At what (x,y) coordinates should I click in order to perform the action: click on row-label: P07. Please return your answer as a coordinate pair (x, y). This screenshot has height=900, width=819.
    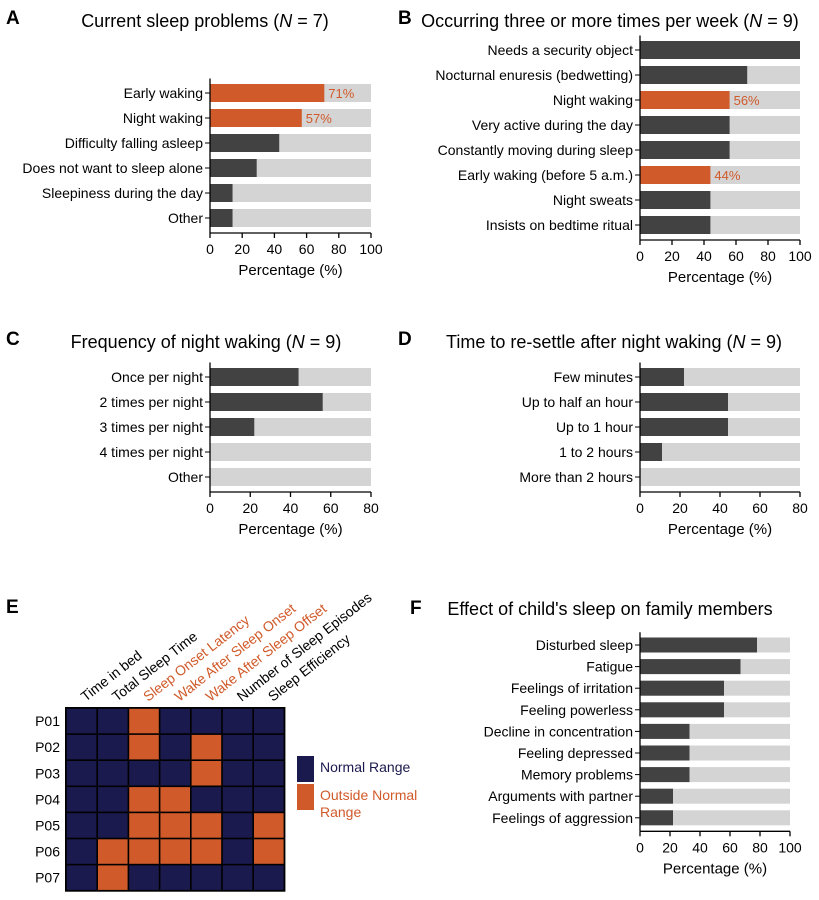
    Looking at the image, I should click on (47, 878).